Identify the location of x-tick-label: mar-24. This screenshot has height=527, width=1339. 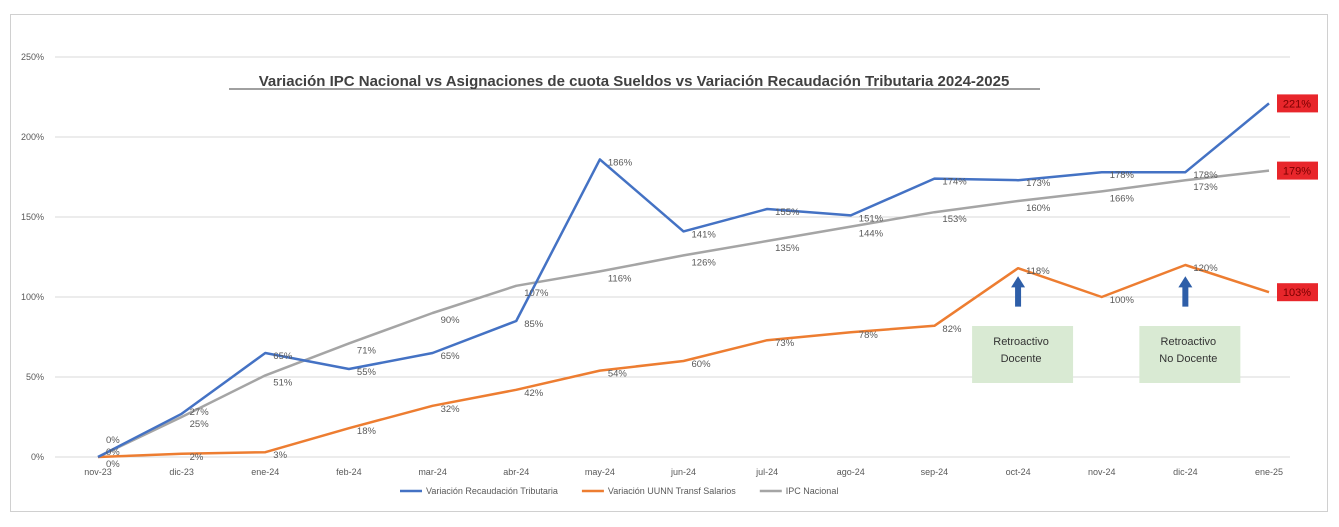
(432, 472).